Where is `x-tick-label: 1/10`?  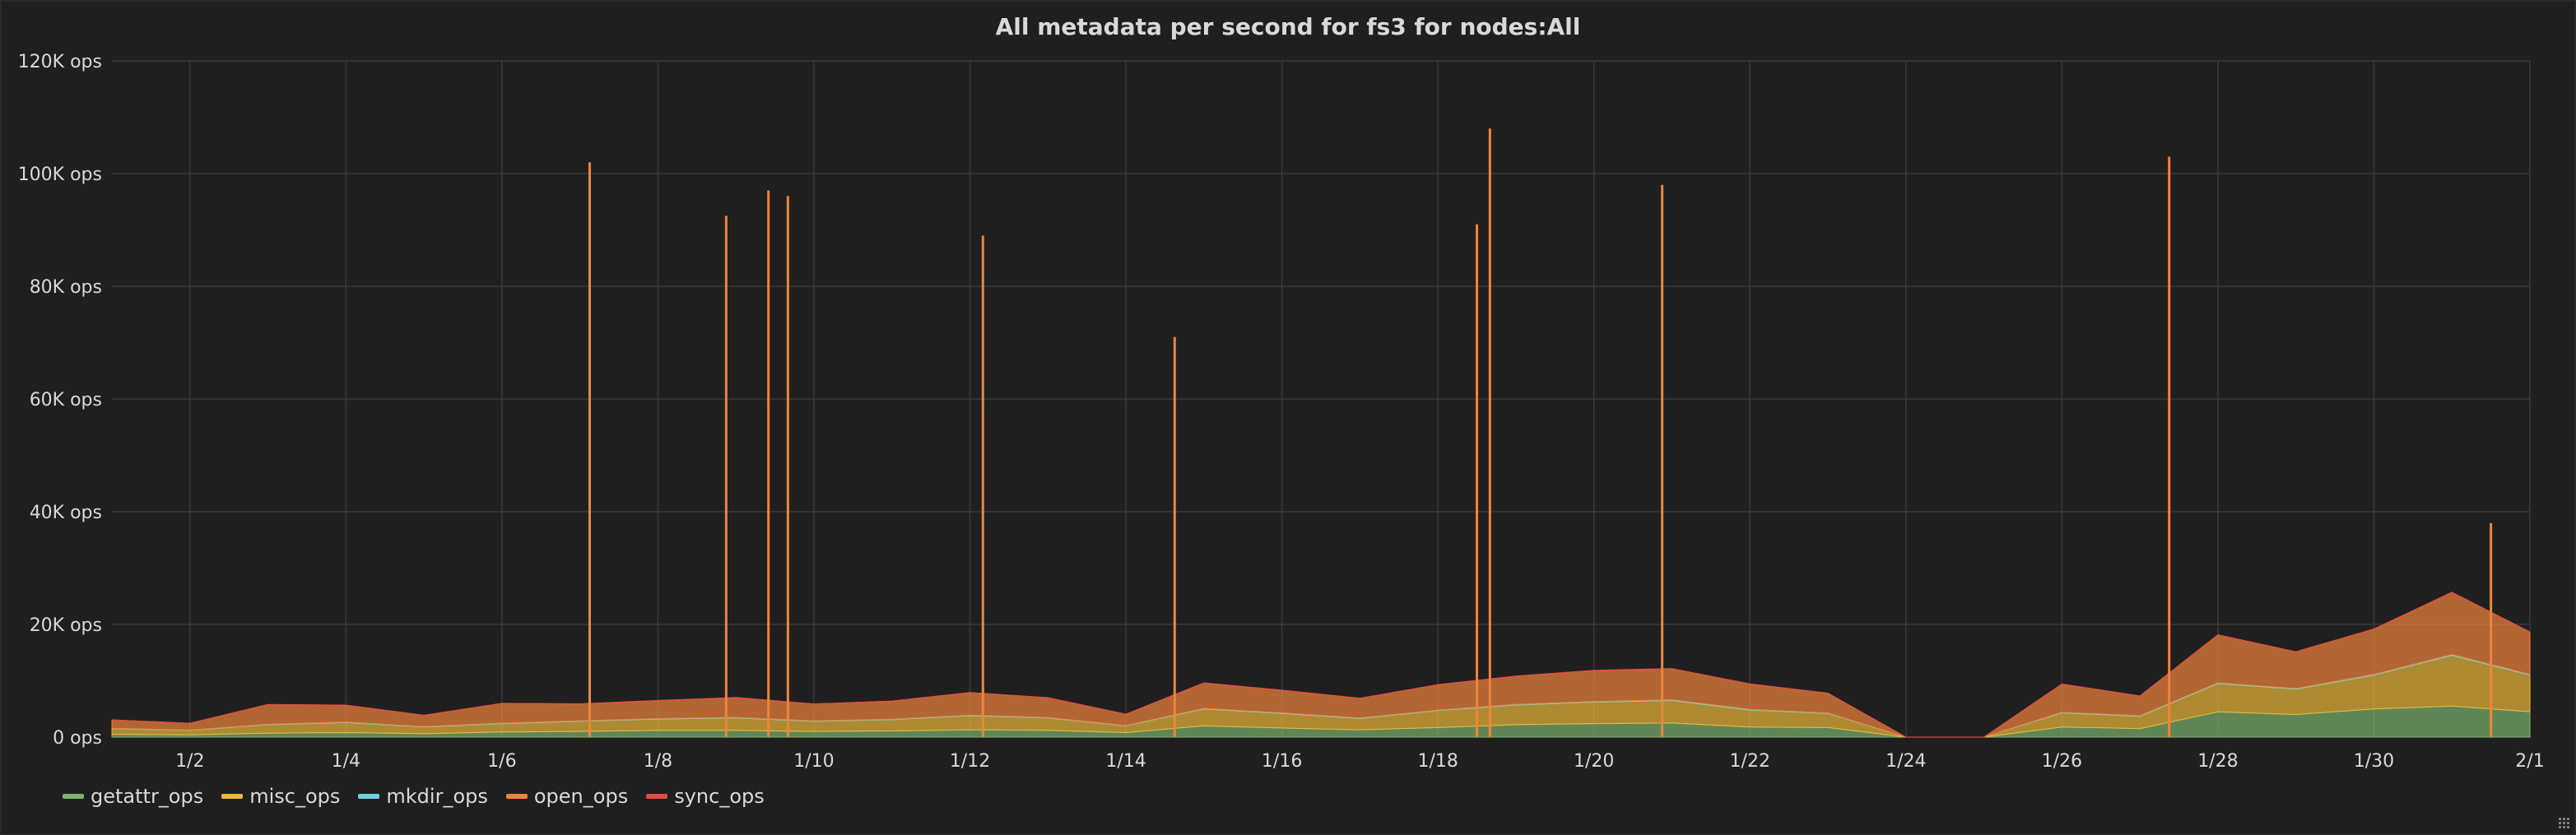
x-tick-label: 1/10 is located at coordinates (813, 761).